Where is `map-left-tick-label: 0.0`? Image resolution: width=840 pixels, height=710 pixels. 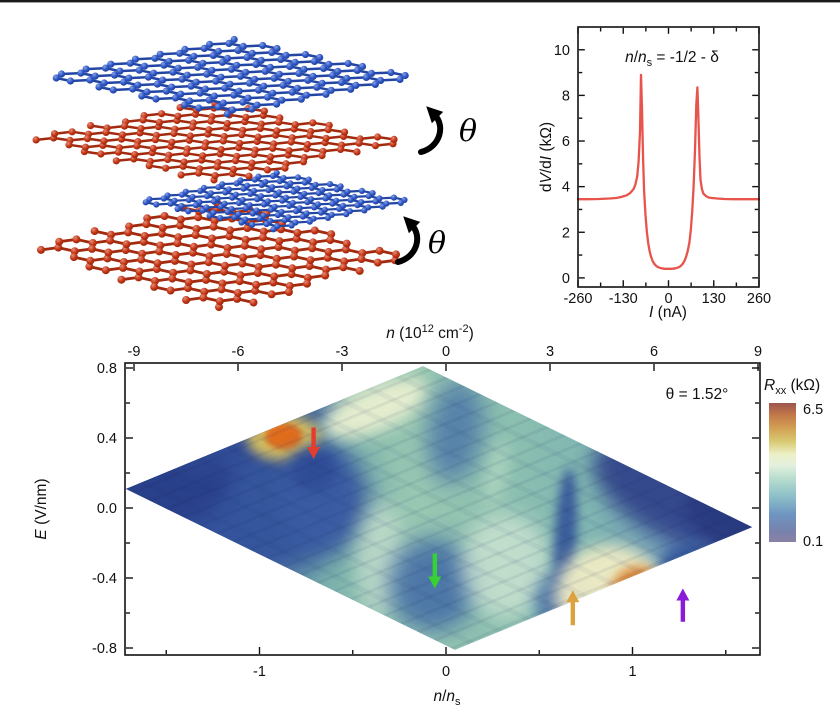
map-left-tick-label: 0.0 is located at coordinates (107, 509).